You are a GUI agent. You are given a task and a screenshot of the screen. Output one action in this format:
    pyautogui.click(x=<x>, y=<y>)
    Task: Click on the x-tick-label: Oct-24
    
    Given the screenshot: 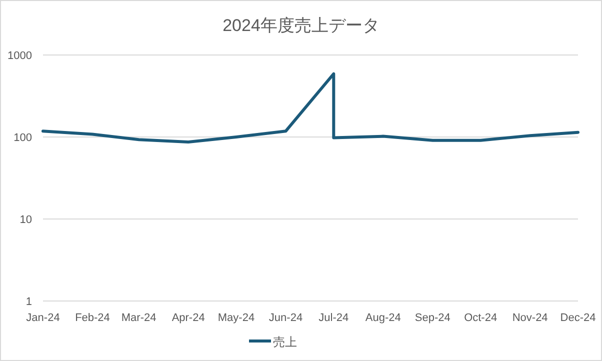 What is the action you would take?
    pyautogui.click(x=481, y=318)
    